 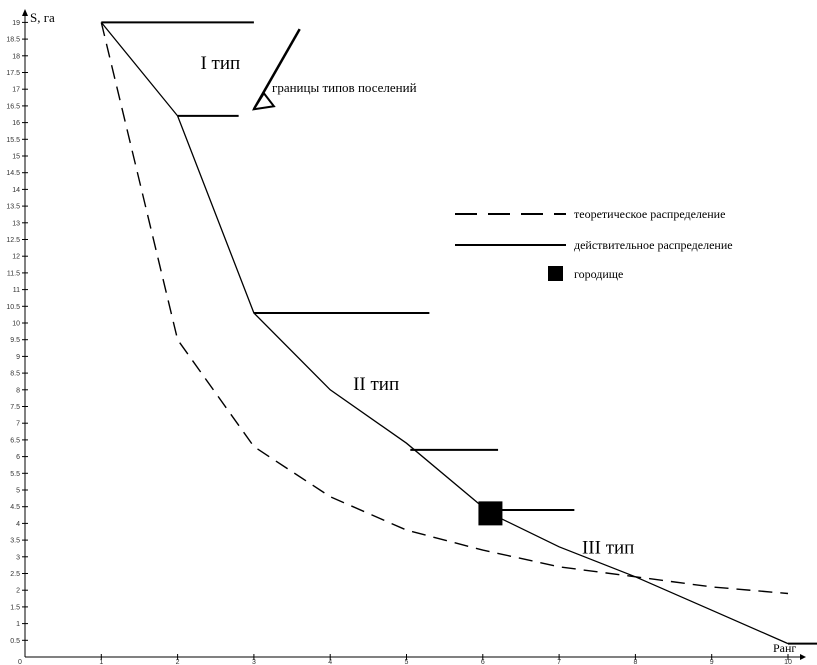 What do you see at coordinates (559, 662) in the screenshot?
I see `x-tick-label: 7` at bounding box center [559, 662].